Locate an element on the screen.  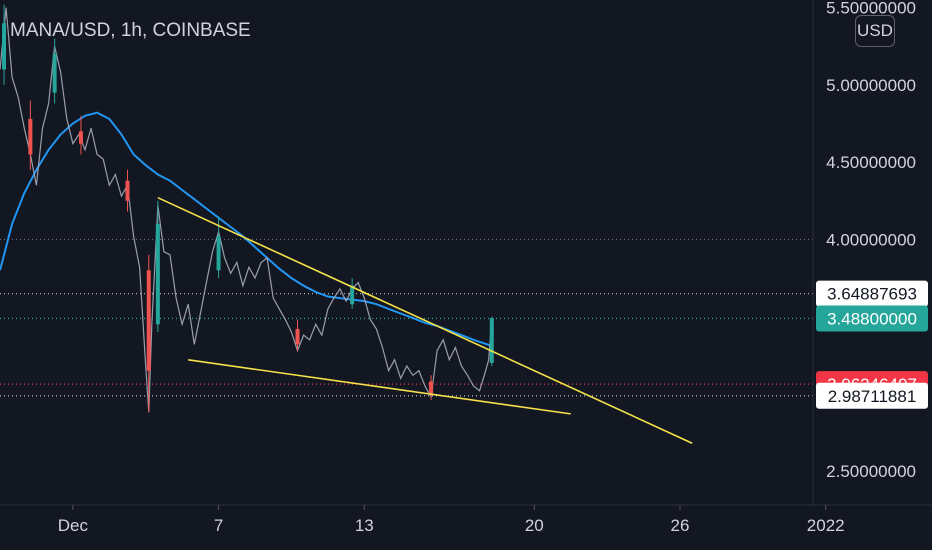
x-tick-label-4: 26 is located at coordinates (680, 525).